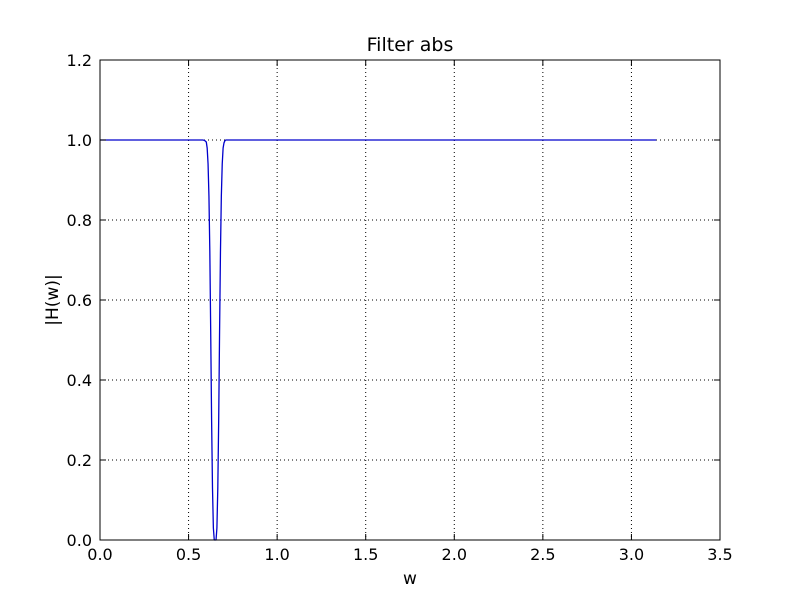  What do you see at coordinates (99, 554) in the screenshot?
I see `x-tick-label: 0.0` at bounding box center [99, 554].